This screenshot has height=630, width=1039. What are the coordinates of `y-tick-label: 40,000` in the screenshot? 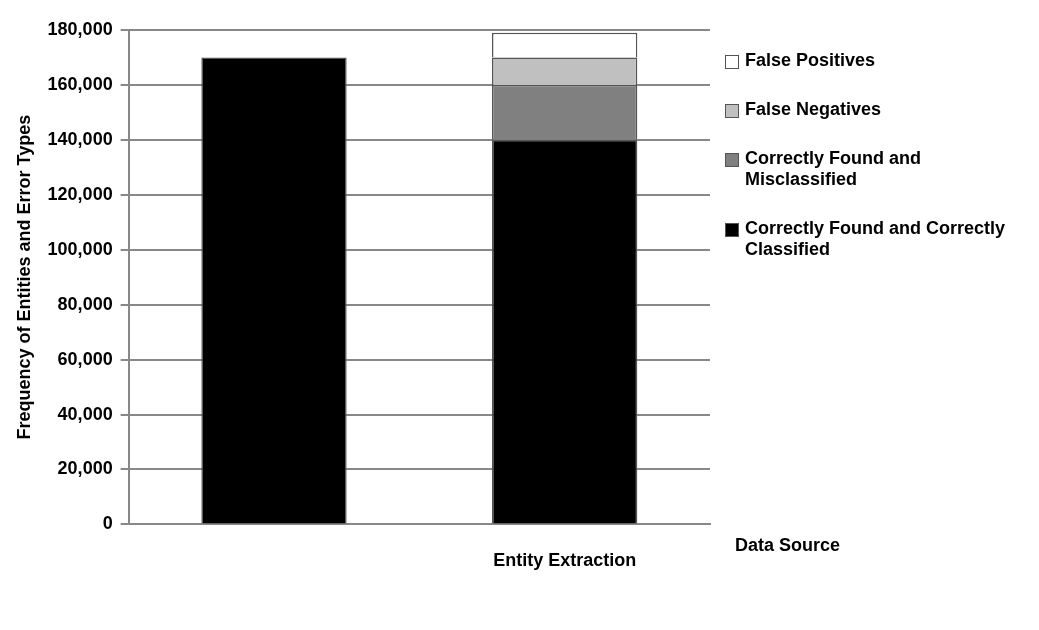 It's located at (85, 413).